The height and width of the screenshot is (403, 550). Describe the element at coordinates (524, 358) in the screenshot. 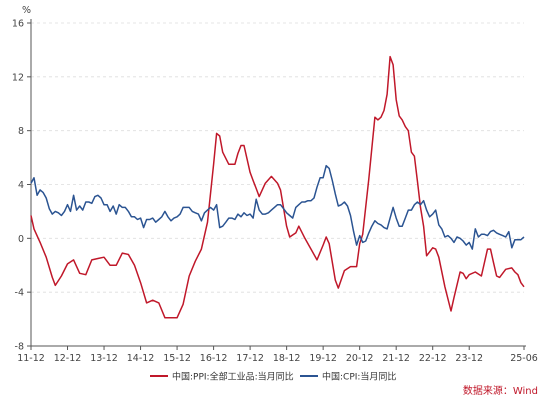

I see `x-tick-label: 25-06` at that location.